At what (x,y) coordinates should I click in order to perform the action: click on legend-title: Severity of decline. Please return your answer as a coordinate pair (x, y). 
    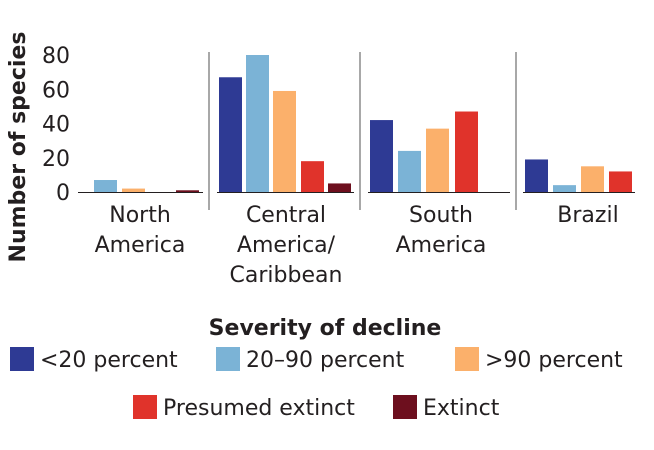
    Looking at the image, I should click on (325, 328).